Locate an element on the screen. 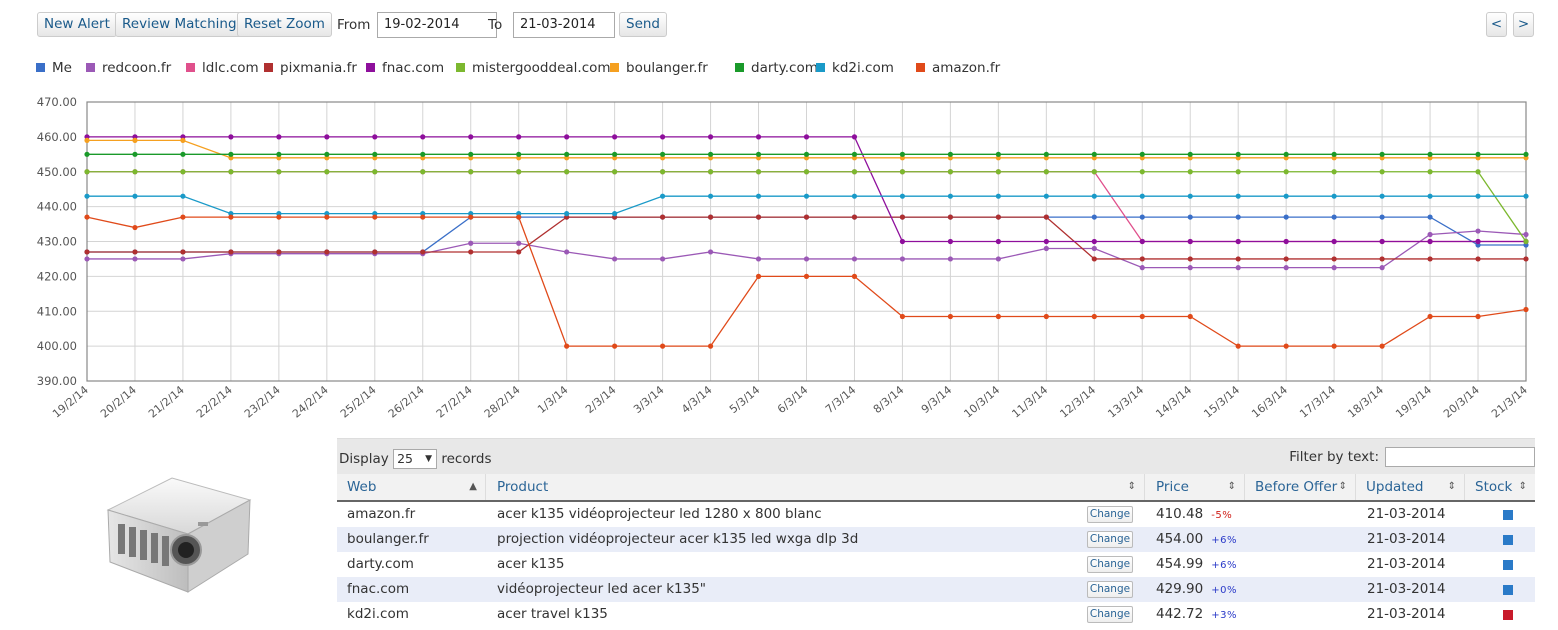  page-size-select: 25 ▼ is located at coordinates (415, 459).